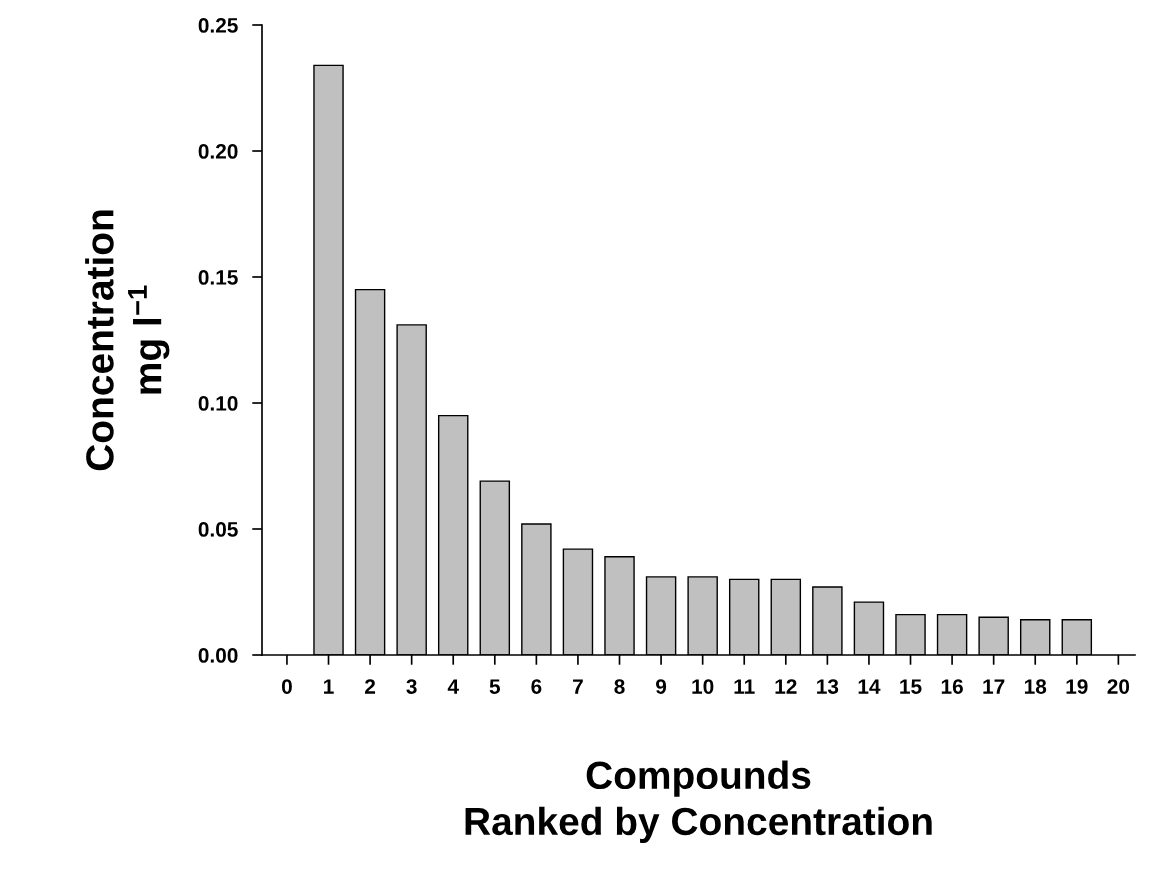 This screenshot has width=1168, height=893. I want to click on x-tick-label: 10, so click(703, 686).